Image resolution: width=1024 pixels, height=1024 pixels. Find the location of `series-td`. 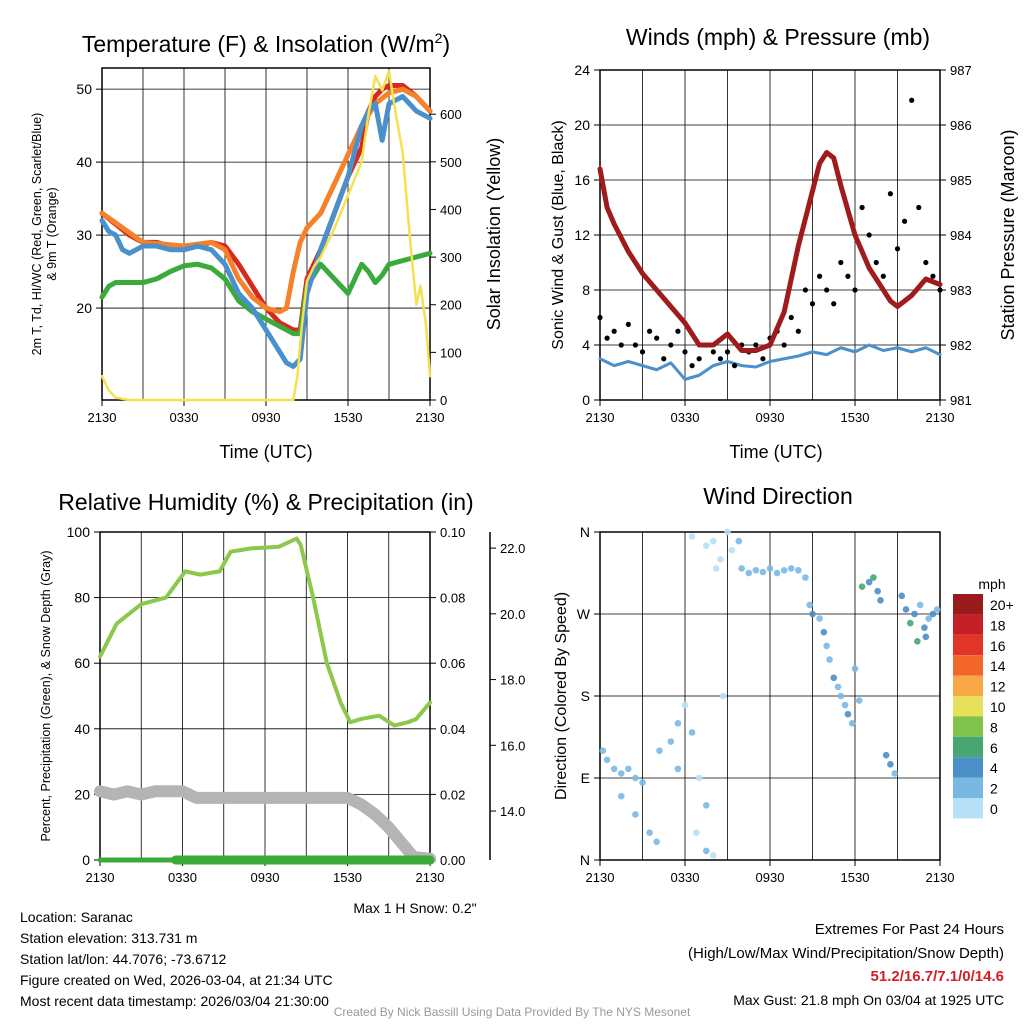

series-td is located at coordinates (266, 293).